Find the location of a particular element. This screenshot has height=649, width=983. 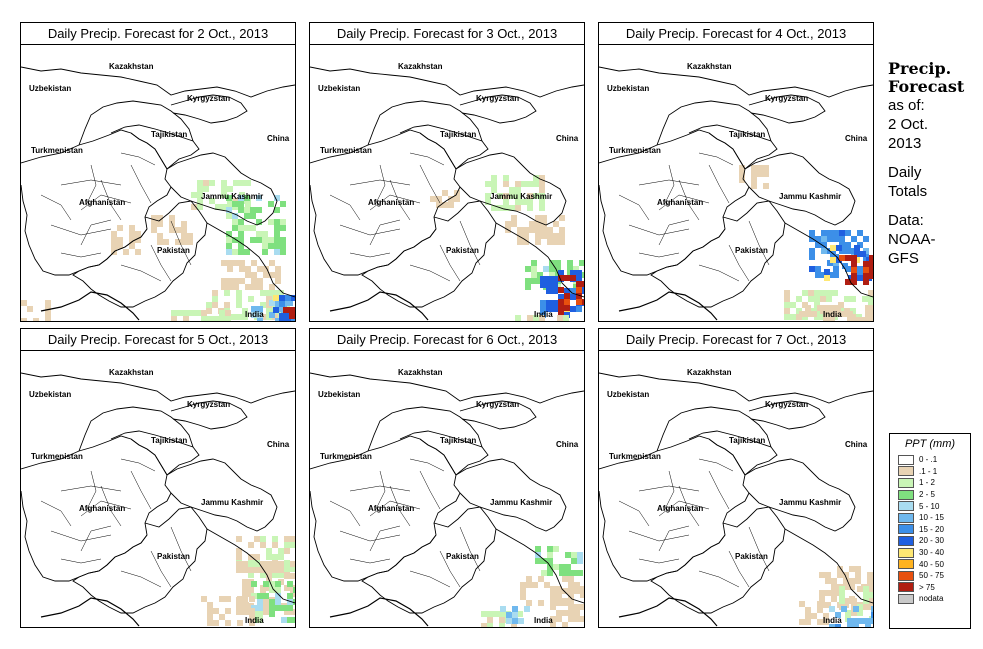

legend-item: 20 - 30 is located at coordinates (930, 541).